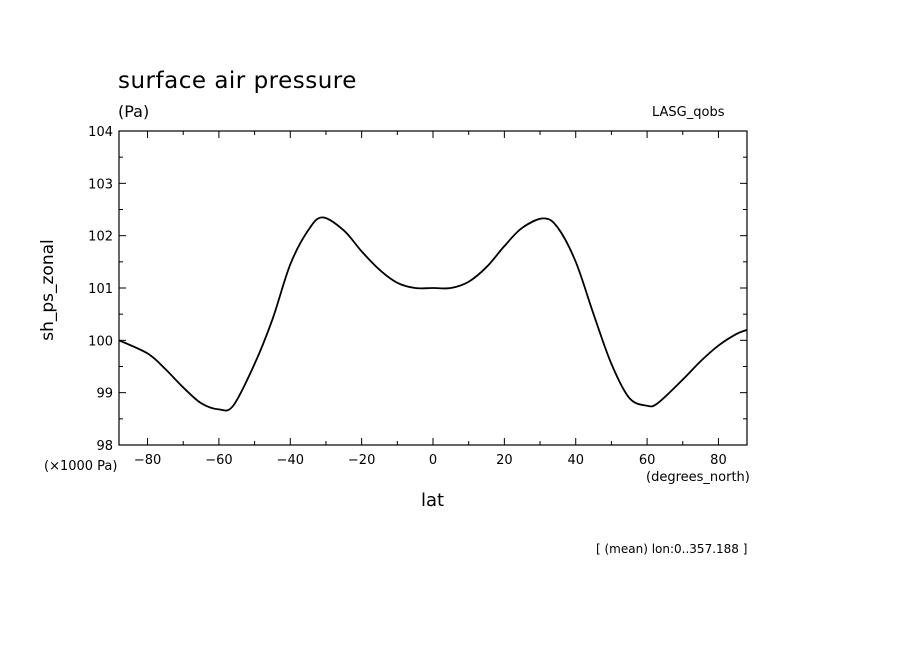  I want to click on y-tick-label: 104, so click(100, 132).